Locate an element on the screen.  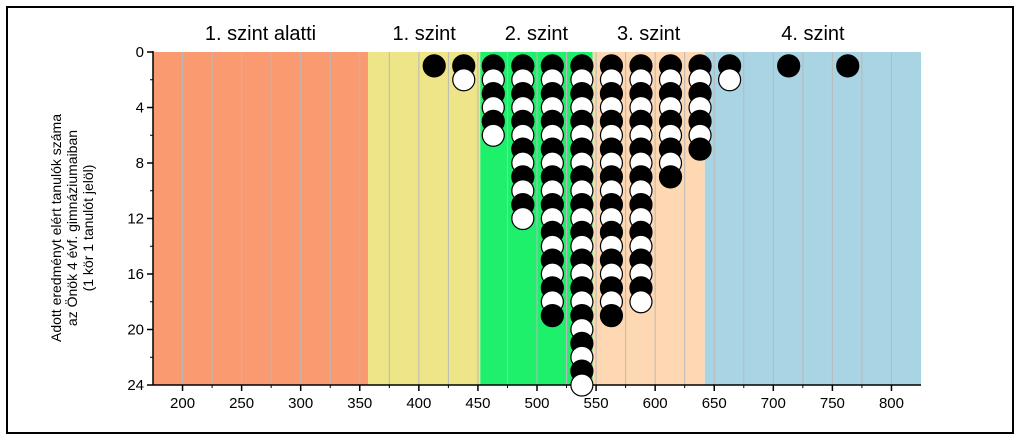
band-label-1: 1. szint alatti is located at coordinates (260, 34).